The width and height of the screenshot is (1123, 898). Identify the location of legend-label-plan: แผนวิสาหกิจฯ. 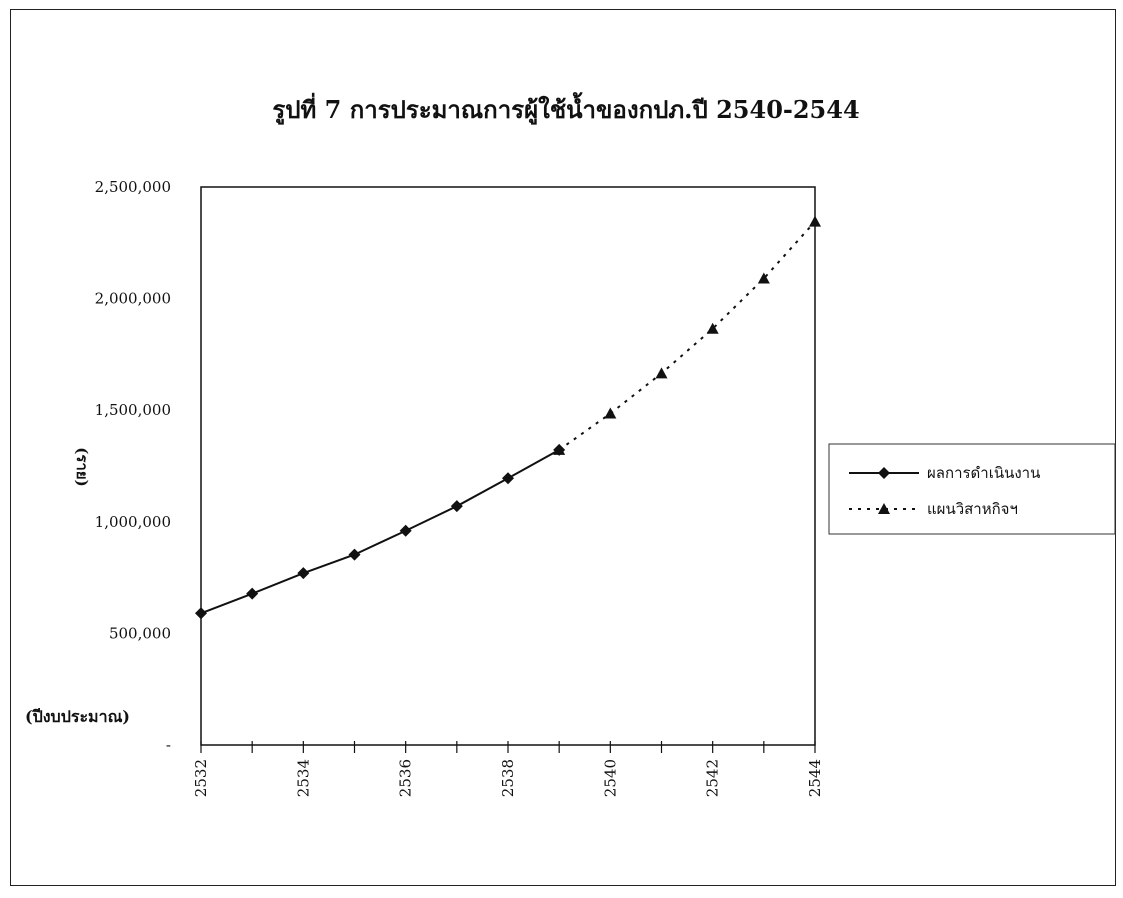
(972, 509).